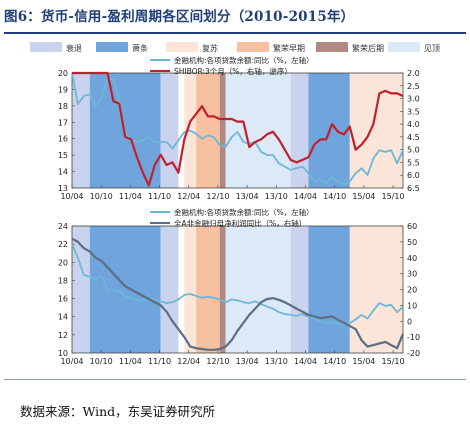 This screenshot has width=470, height=429. What do you see at coordinates (63, 122) in the screenshot?
I see `left-tick-label: 17` at bounding box center [63, 122].